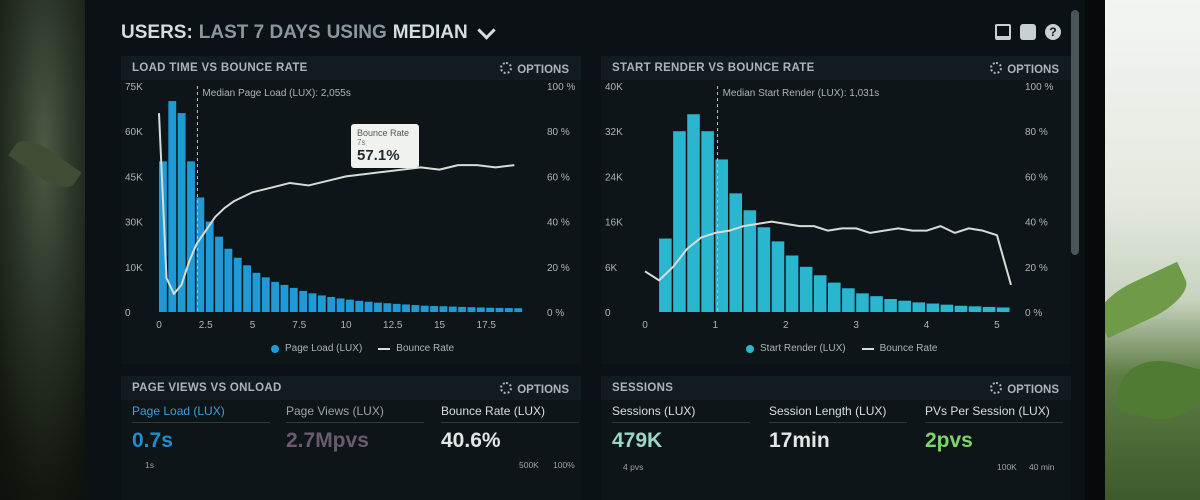 This screenshot has height=500, width=1200. What do you see at coordinates (1042, 467) in the screenshot?
I see `footer-tick: 40 min` at bounding box center [1042, 467].